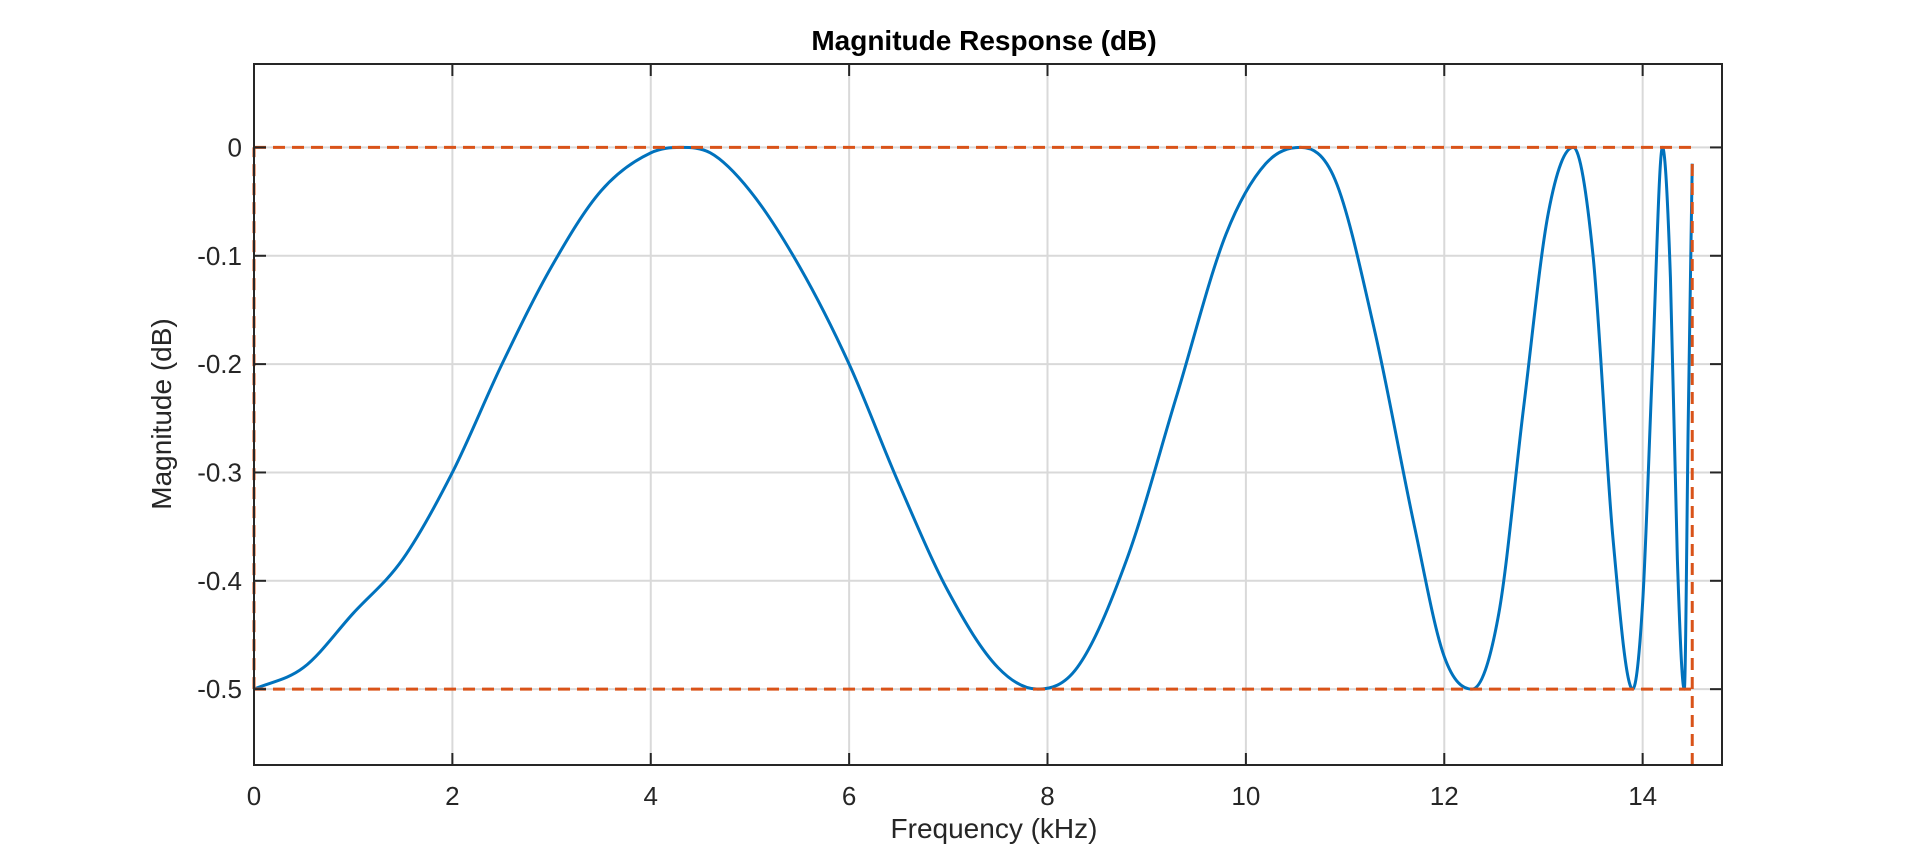 This screenshot has width=1920, height=848. I want to click on y-tick-label: -0.4, so click(219, 581).